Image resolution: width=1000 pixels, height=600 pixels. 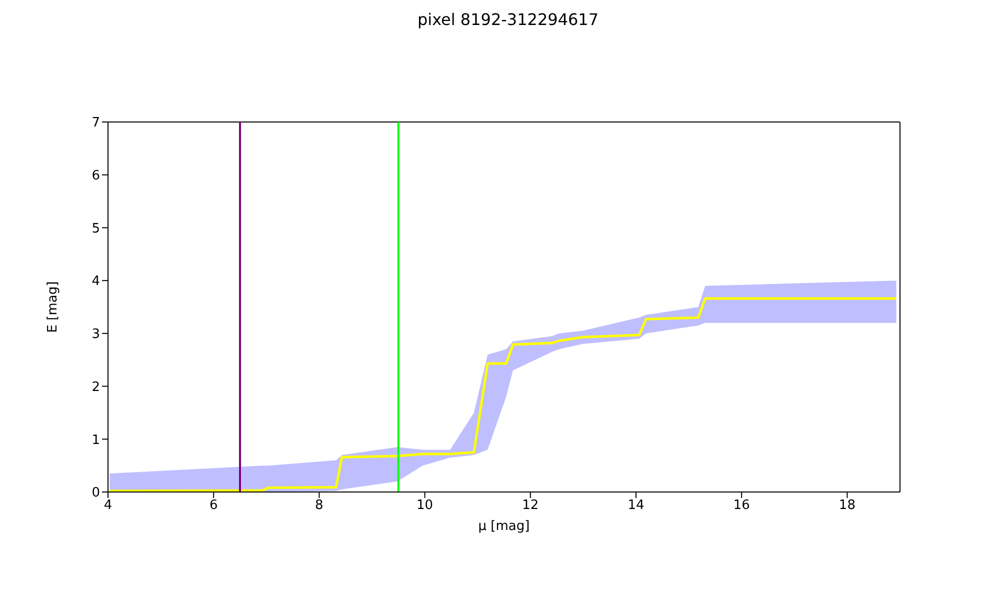 I want to click on x-tick-label: 6, so click(x=213, y=506).